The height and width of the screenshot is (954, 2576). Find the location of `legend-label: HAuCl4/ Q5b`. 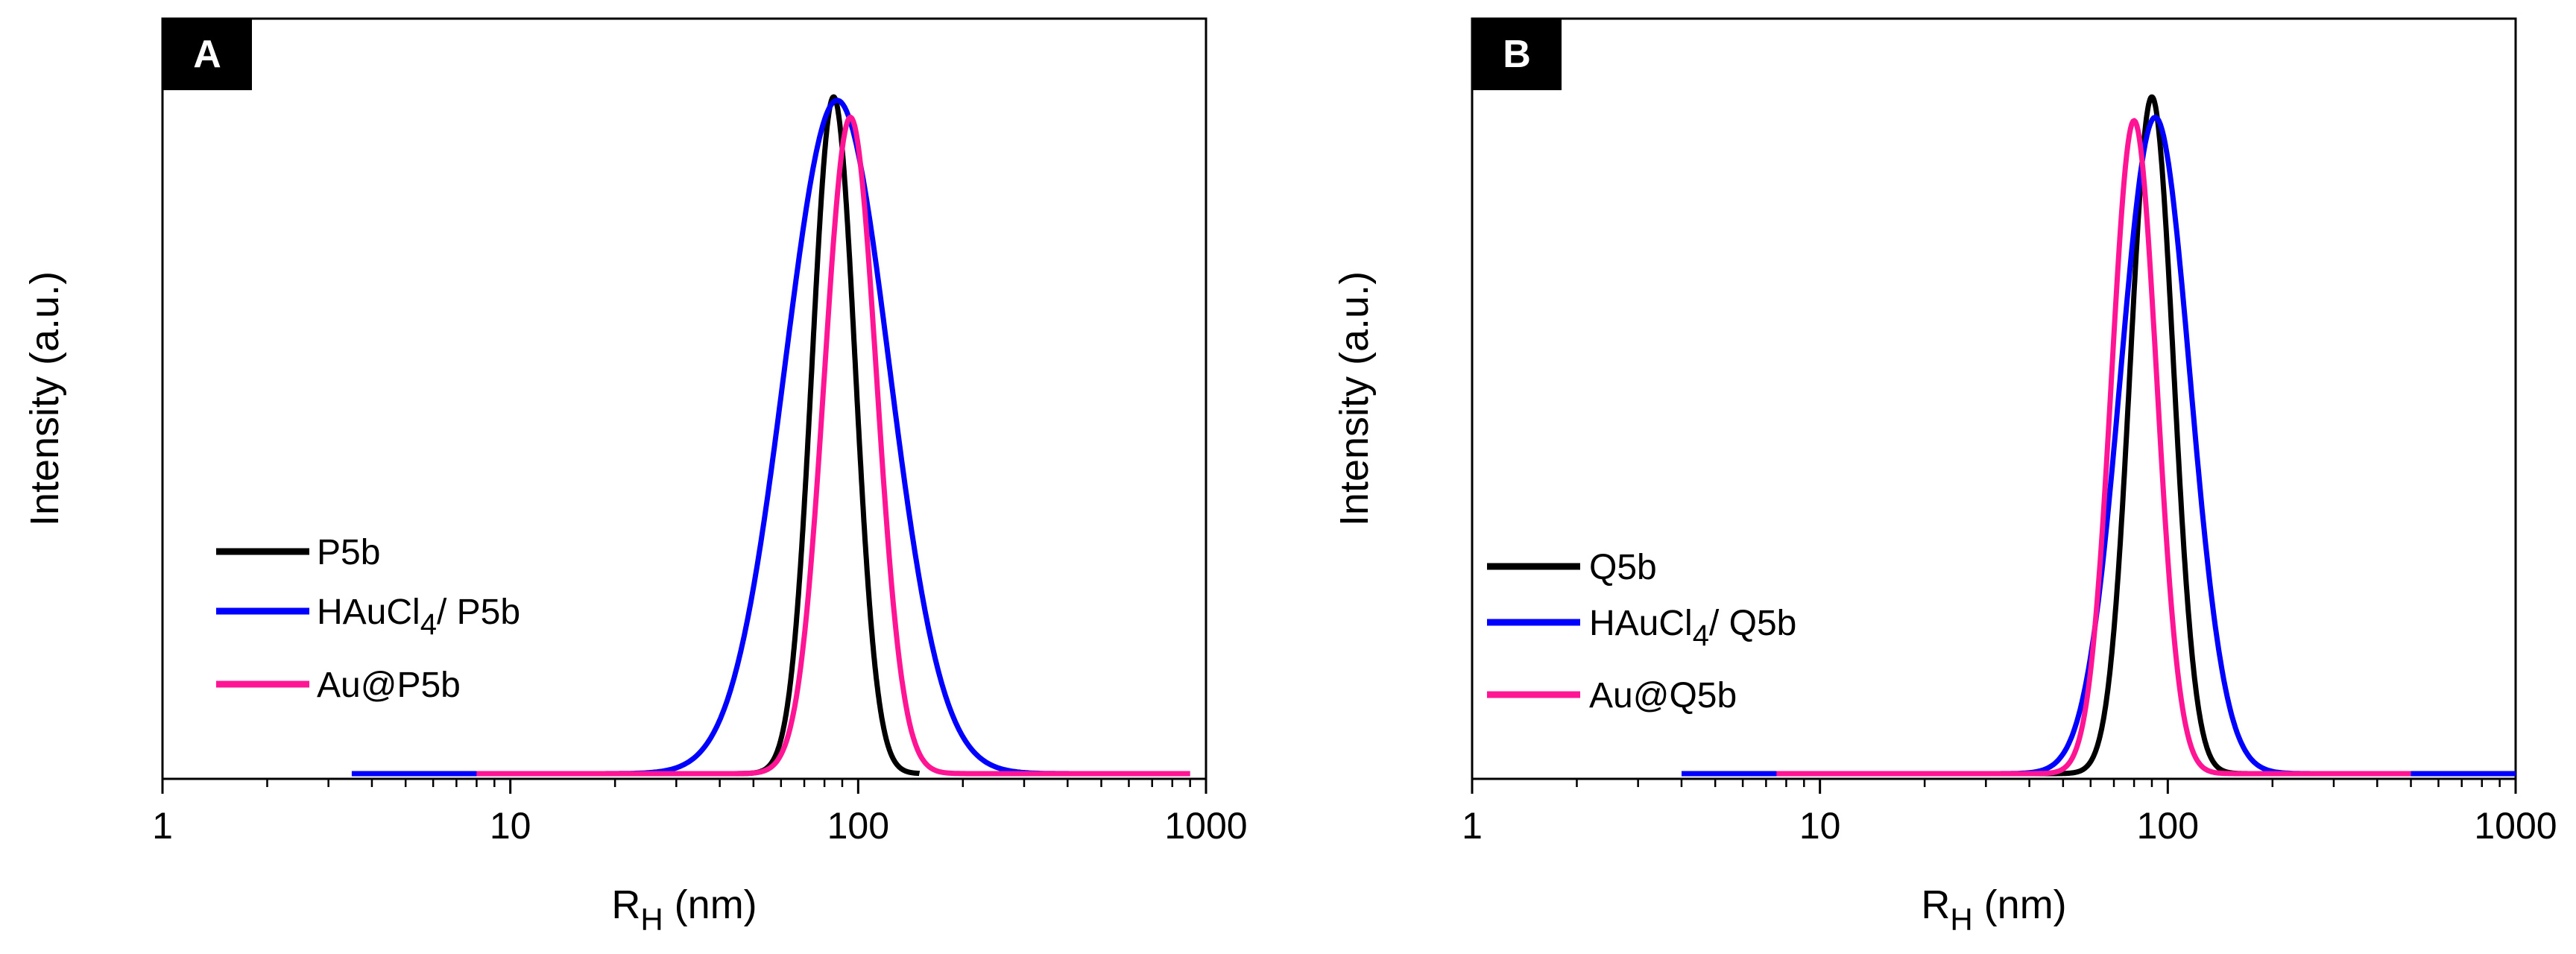

legend-label: HAuCl4/ Q5b is located at coordinates (1692, 628).